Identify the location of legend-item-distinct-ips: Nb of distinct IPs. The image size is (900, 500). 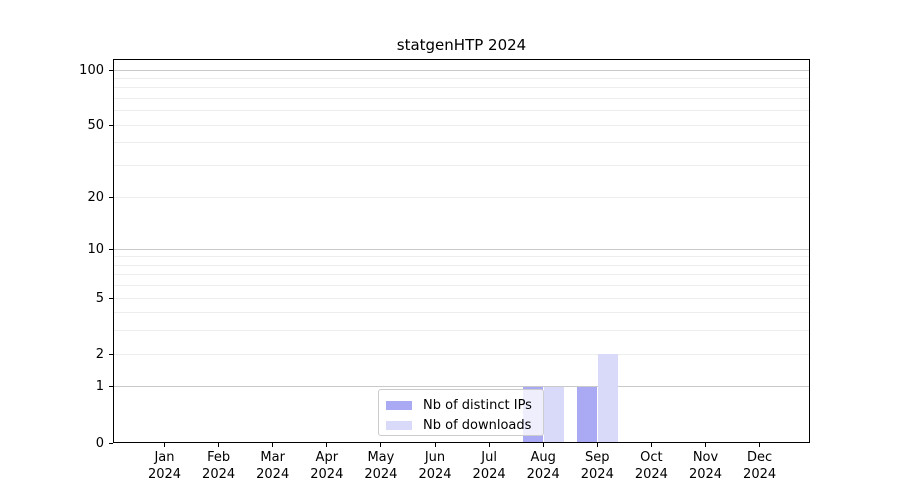
(461, 405).